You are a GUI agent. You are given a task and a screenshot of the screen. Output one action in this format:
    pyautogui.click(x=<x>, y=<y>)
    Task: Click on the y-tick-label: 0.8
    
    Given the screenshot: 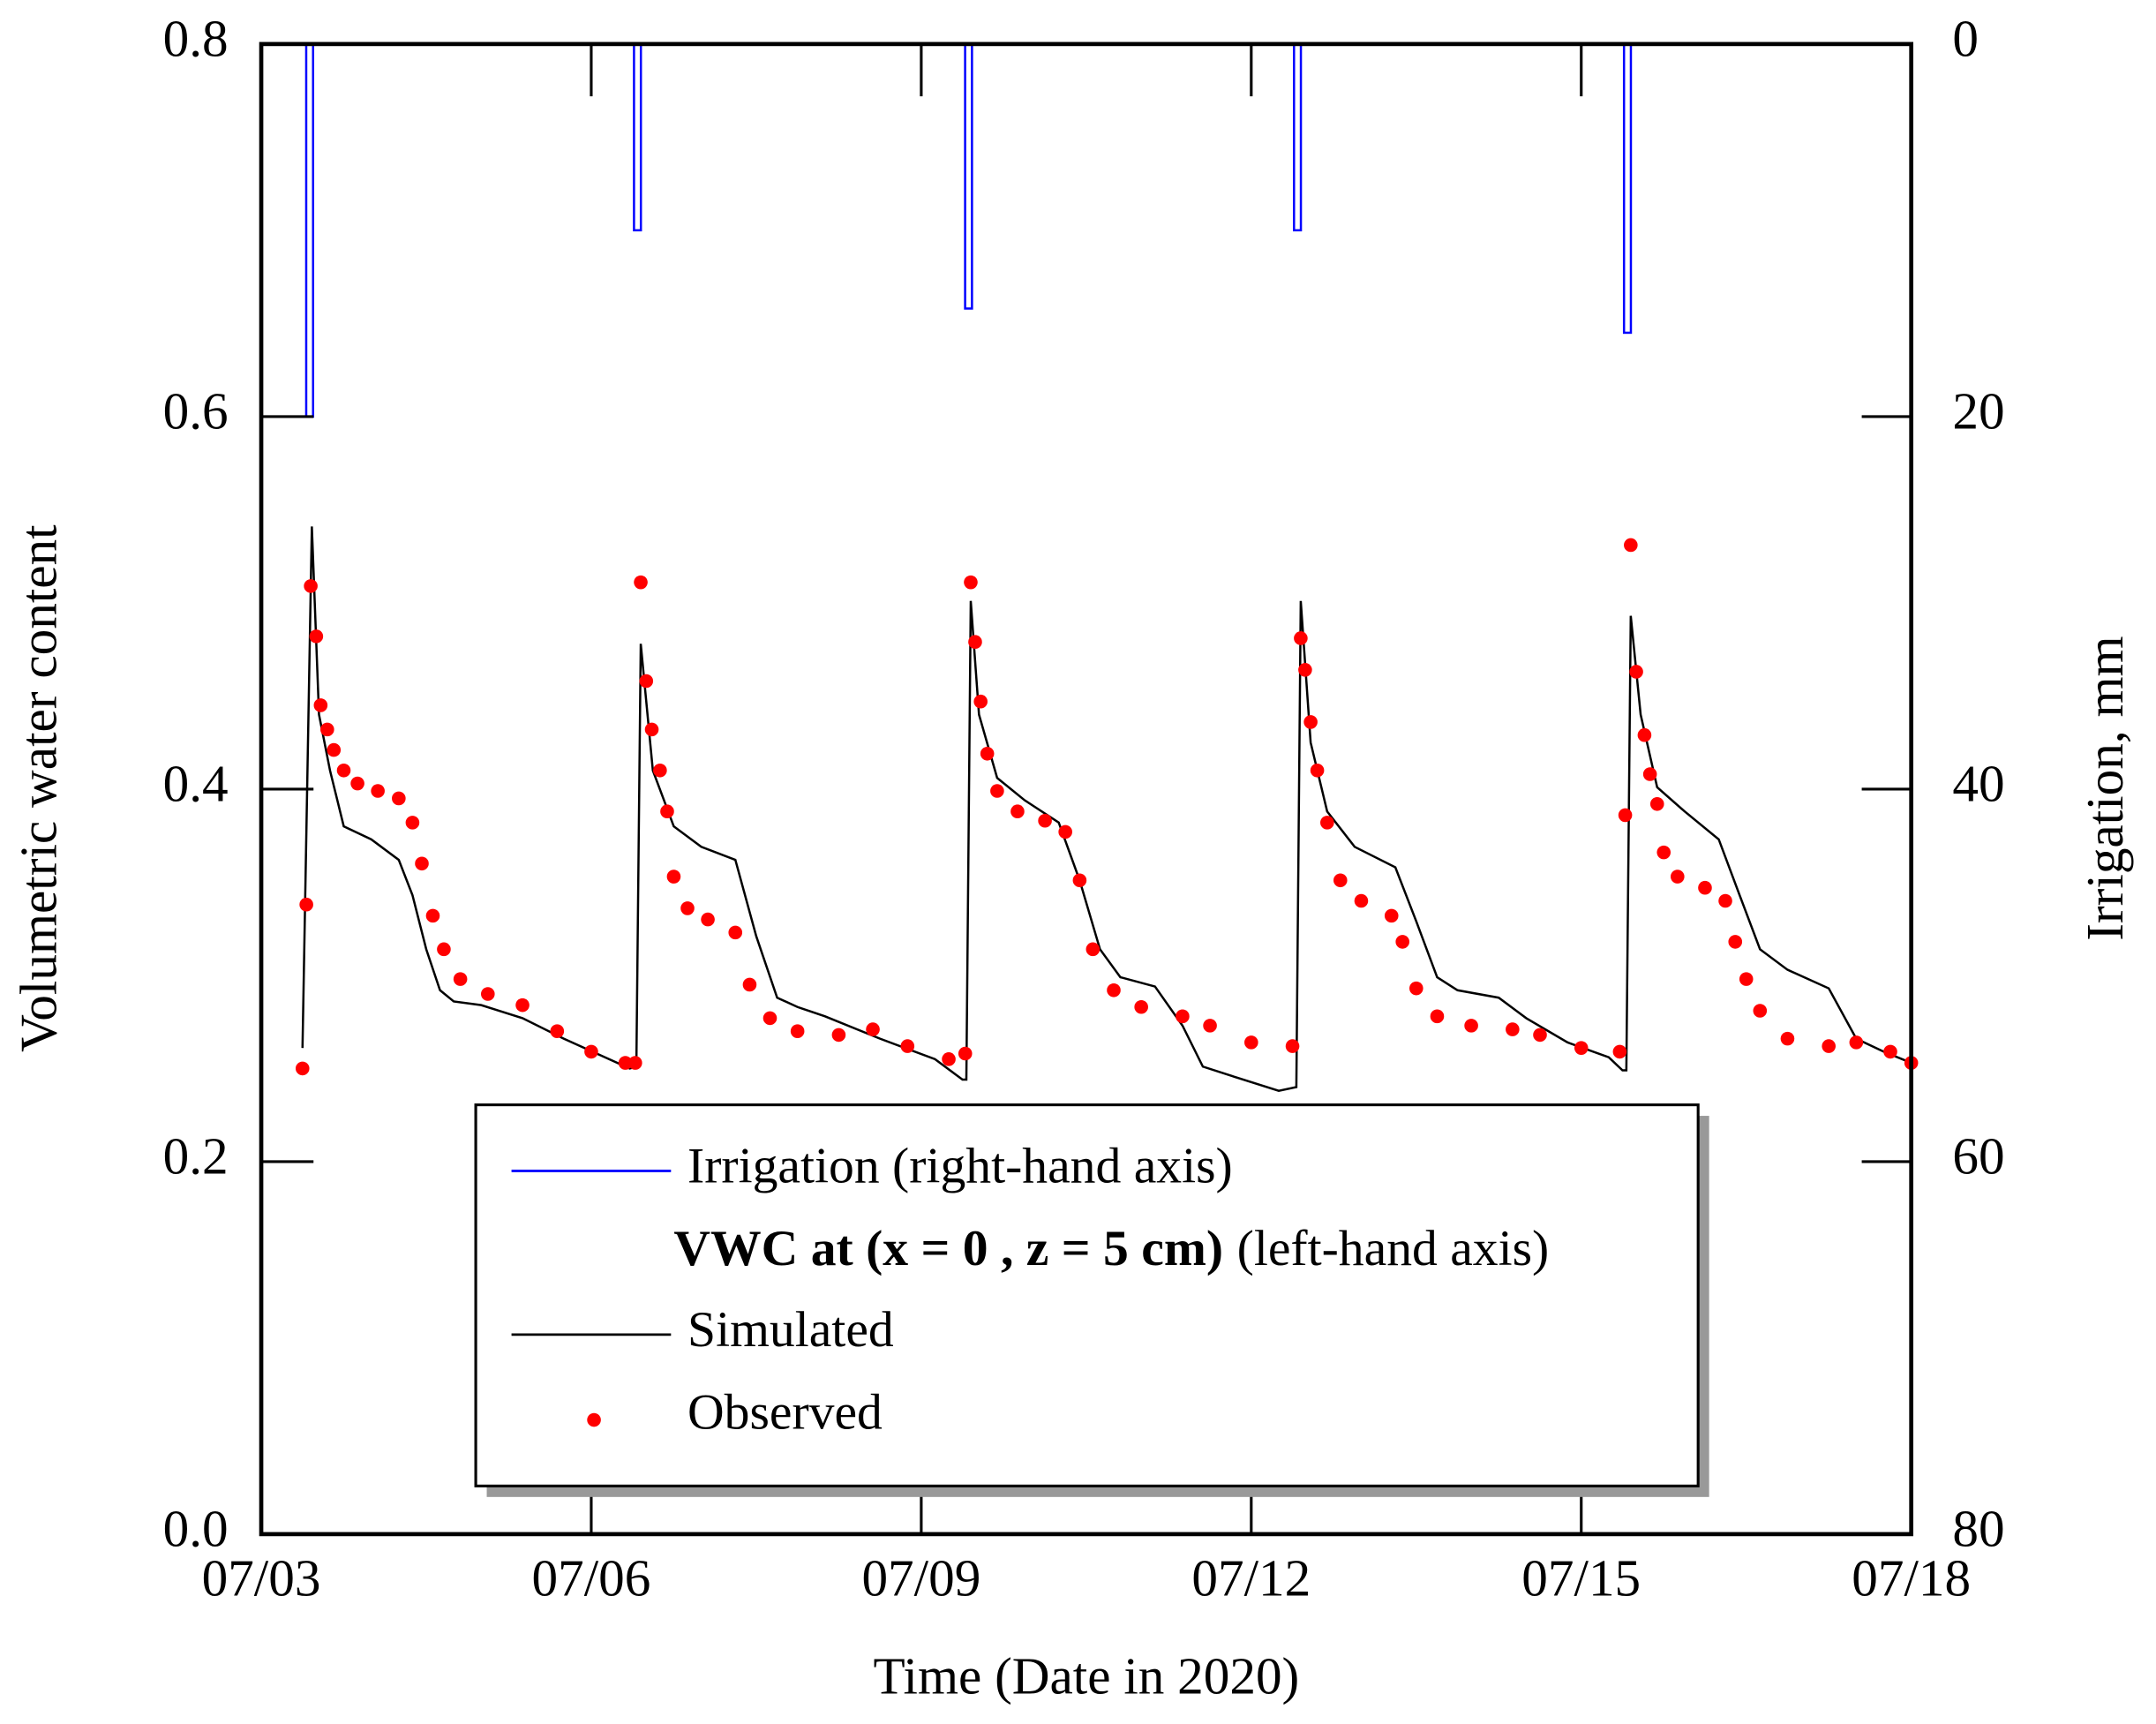 What is the action you would take?
    pyautogui.click(x=196, y=38)
    